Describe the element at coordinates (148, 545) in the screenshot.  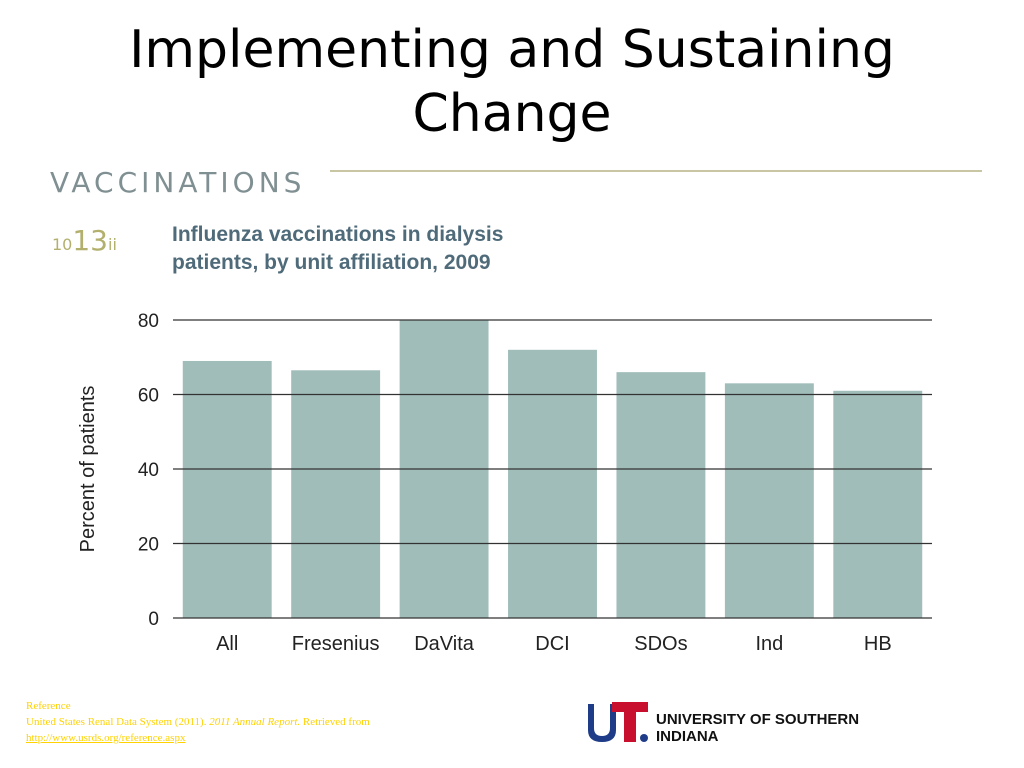
I see `y-tick-label: 20` at that location.